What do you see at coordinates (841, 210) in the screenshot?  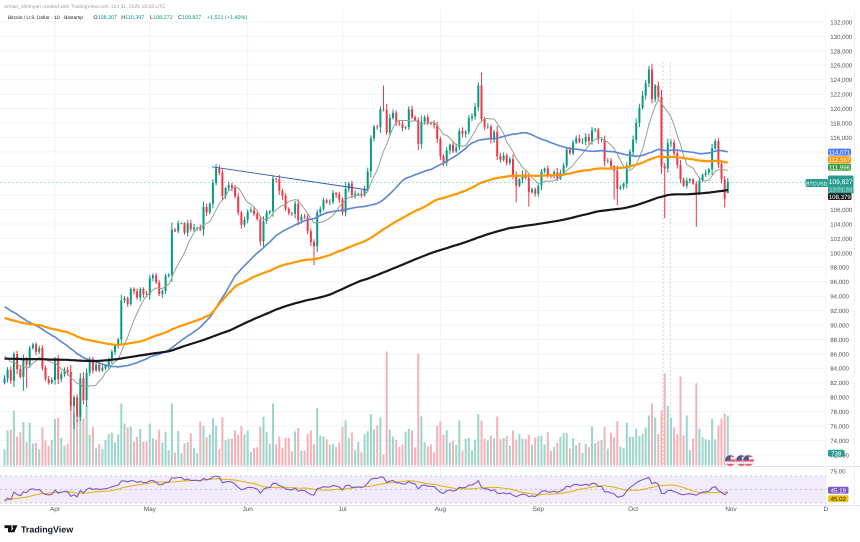 I see `svg-text: 106,000` at bounding box center [841, 210].